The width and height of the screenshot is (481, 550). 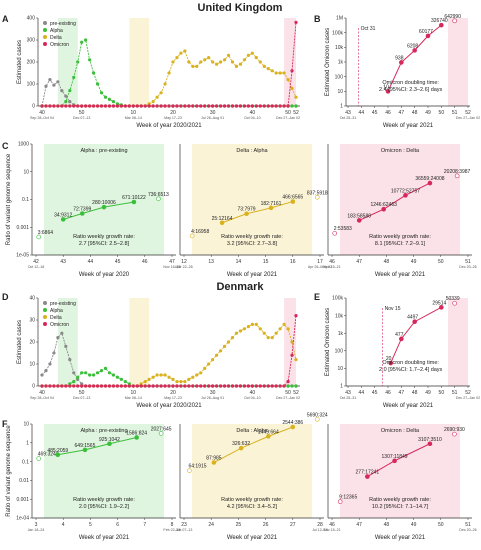 I want to click on panel-c-sub0-band, so click(x=104, y=199).